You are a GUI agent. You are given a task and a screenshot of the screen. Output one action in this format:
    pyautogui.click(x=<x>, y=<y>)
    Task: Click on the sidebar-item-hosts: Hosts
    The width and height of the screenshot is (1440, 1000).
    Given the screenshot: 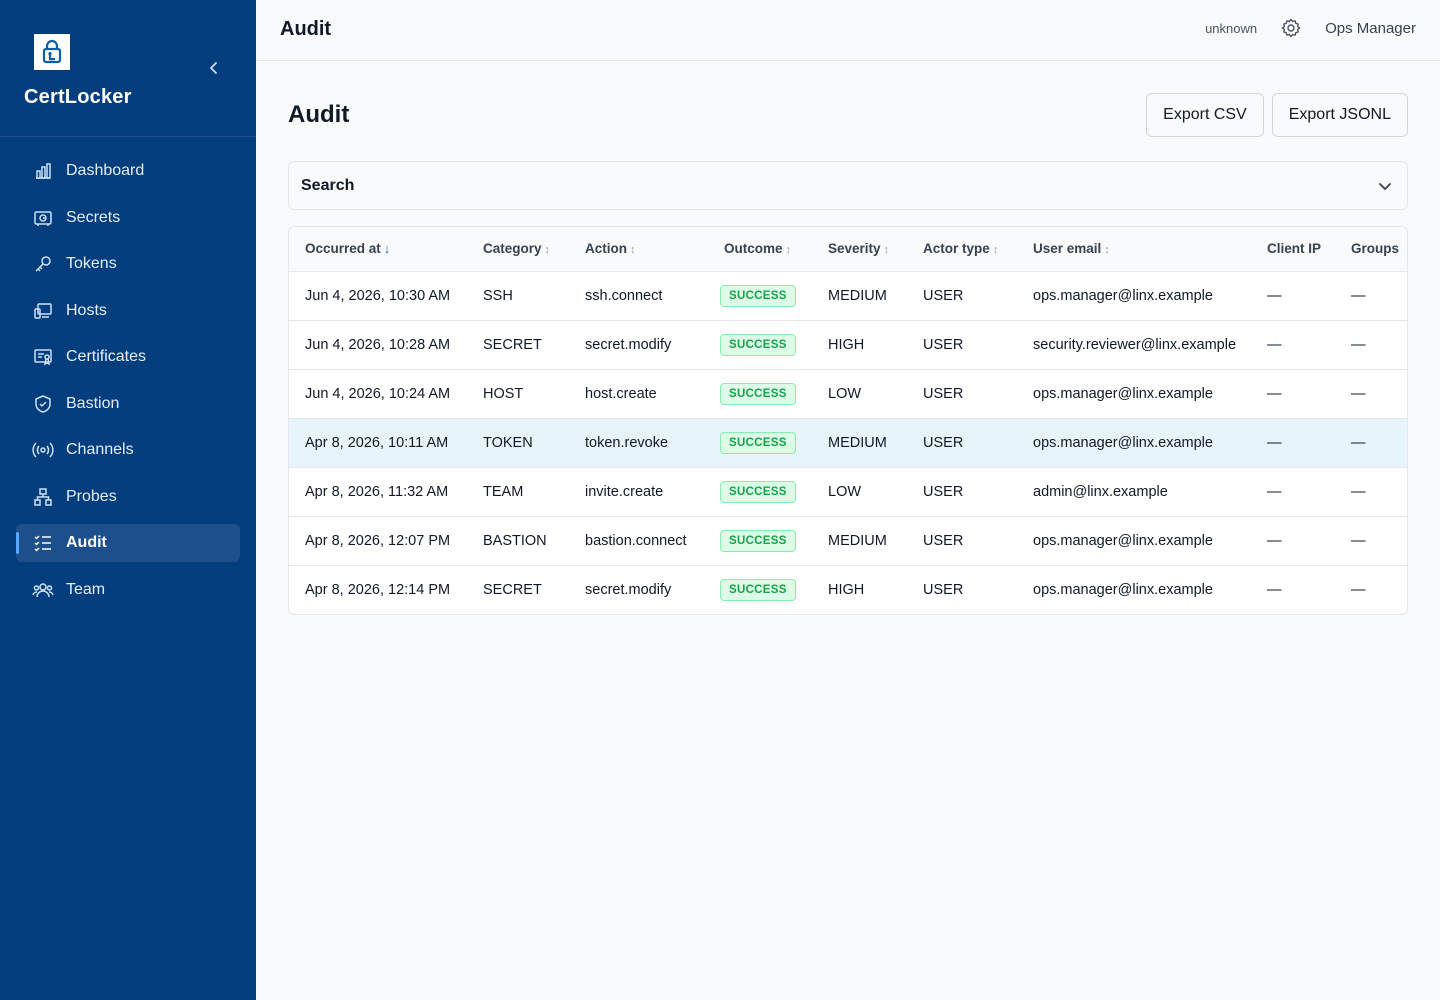 What is the action you would take?
    pyautogui.click(x=128, y=311)
    